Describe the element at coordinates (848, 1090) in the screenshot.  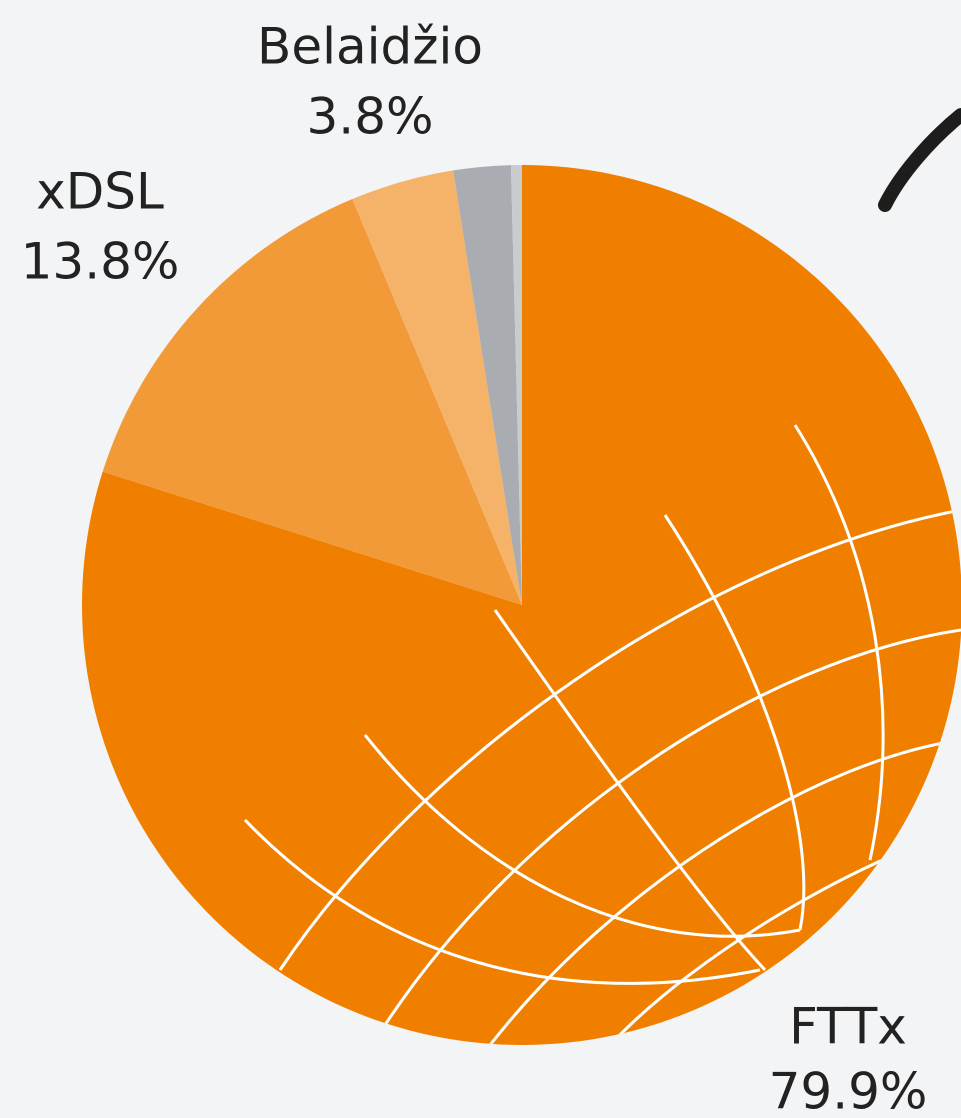
I see `slice-value: 79.9%` at that location.